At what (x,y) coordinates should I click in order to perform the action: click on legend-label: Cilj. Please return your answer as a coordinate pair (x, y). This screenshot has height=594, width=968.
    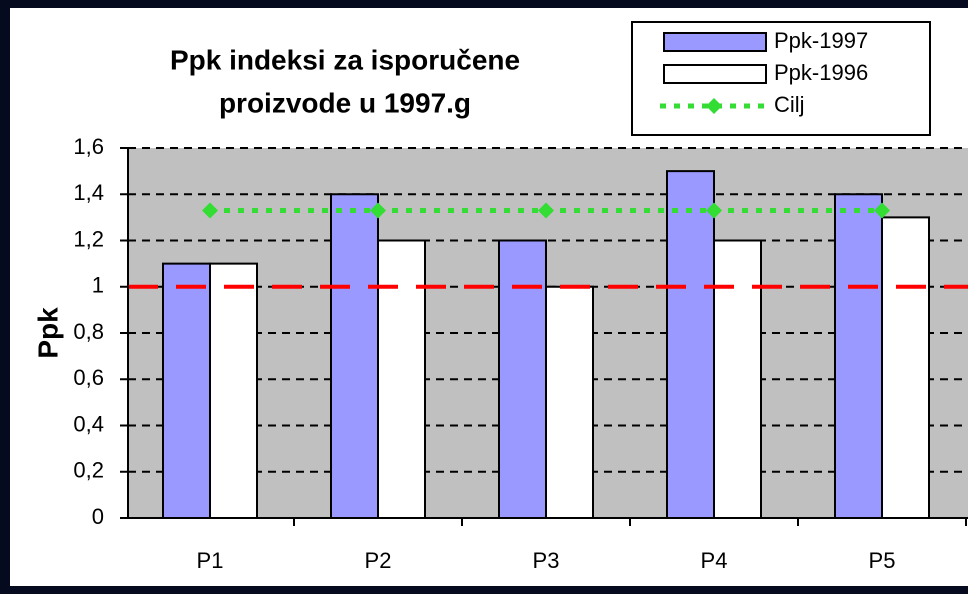
    Looking at the image, I should click on (789, 104).